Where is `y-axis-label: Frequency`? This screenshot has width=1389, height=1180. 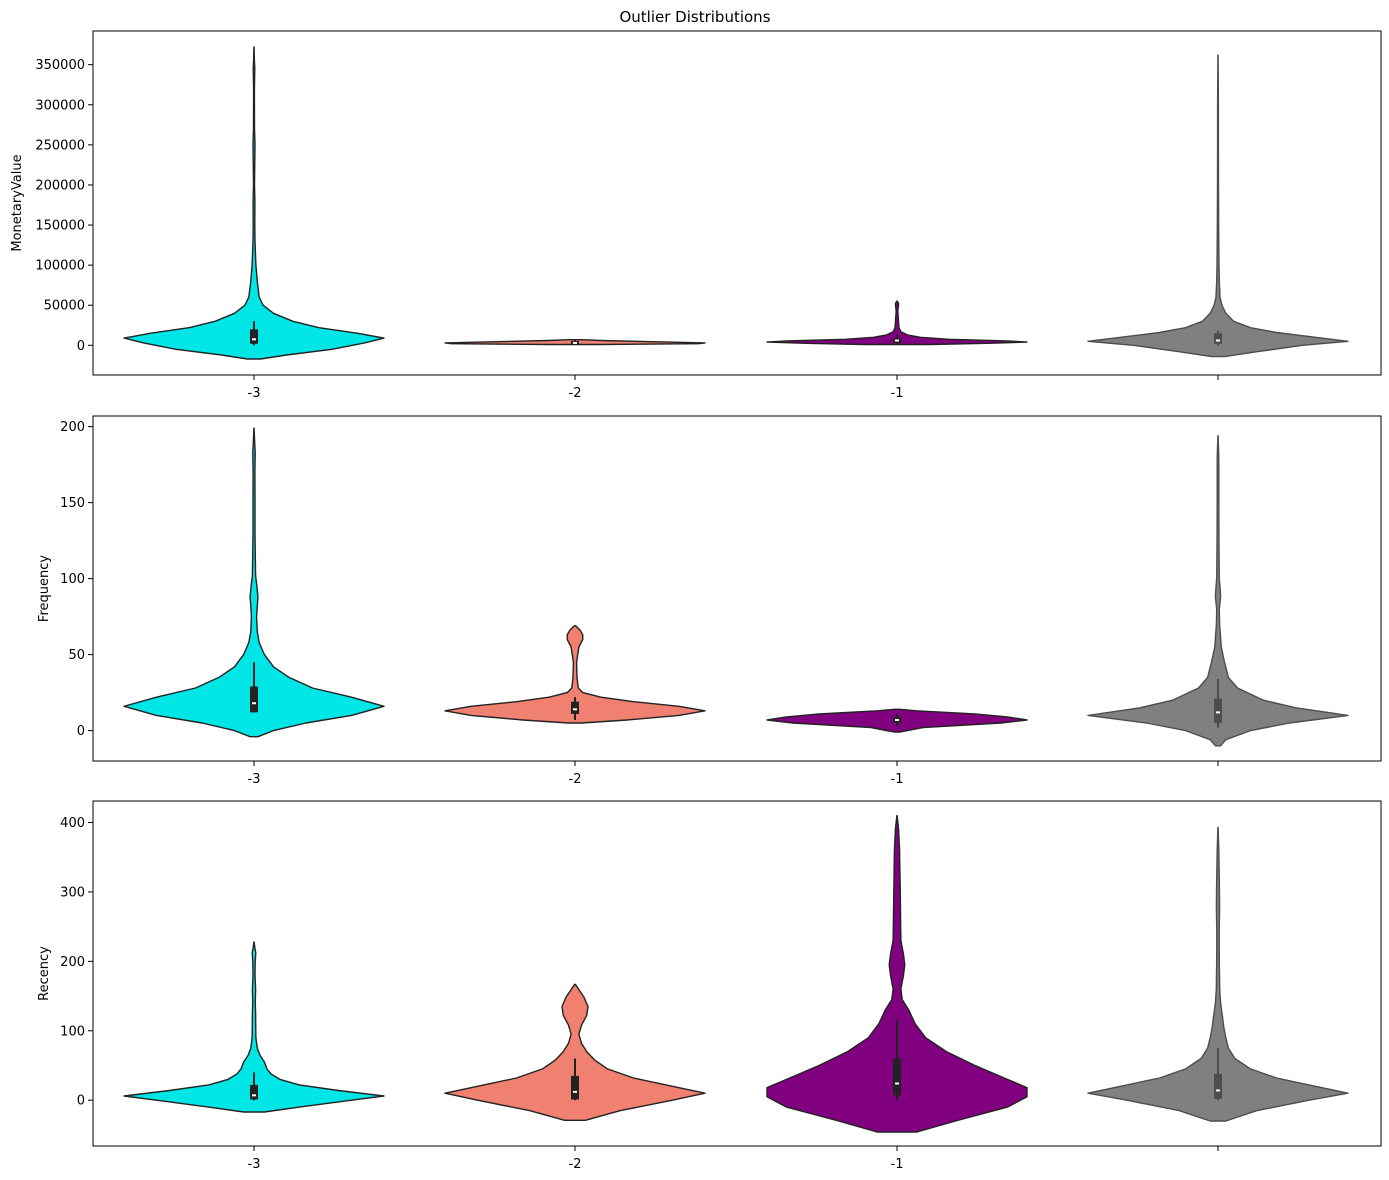 y-axis-label: Frequency is located at coordinates (44, 588).